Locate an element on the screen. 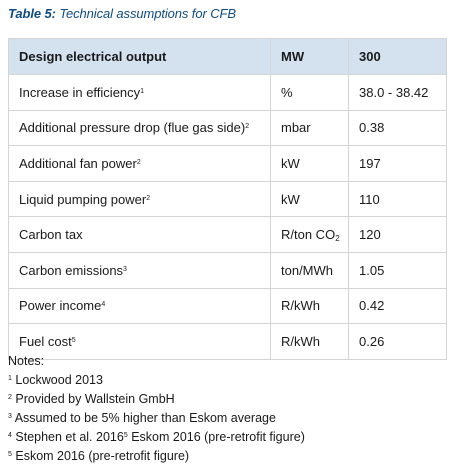 This screenshot has width=451, height=470. table-row: Additional fan power2 kW 197 is located at coordinates (227, 163).